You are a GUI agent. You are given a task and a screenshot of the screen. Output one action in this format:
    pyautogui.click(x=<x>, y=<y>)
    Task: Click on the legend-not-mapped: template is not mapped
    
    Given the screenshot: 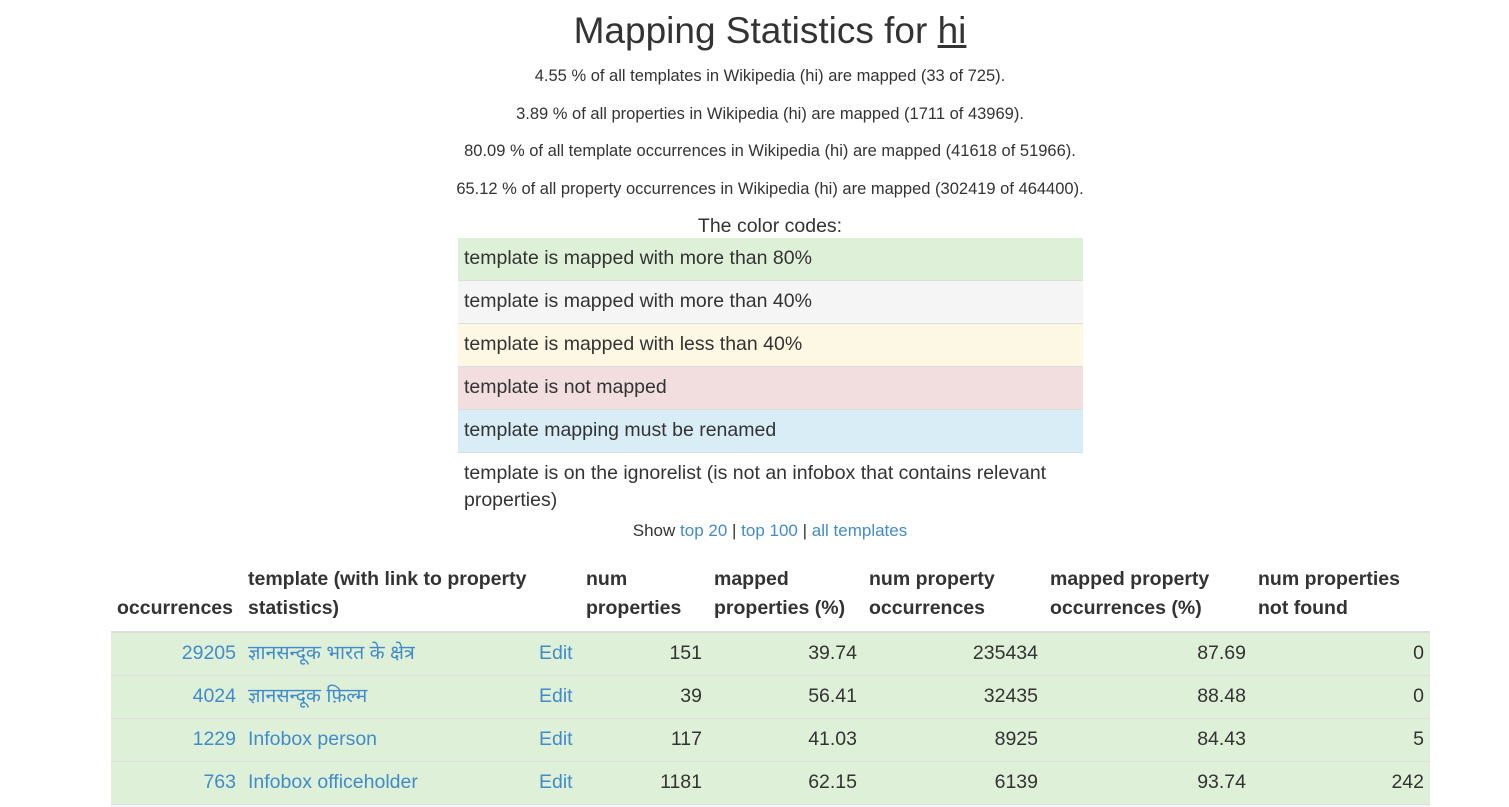 What is the action you would take?
    pyautogui.click(x=770, y=388)
    